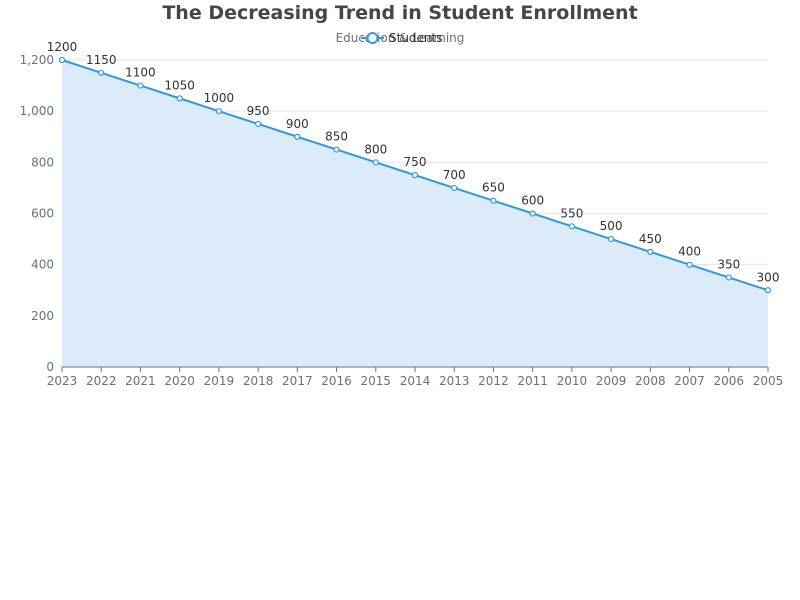  I want to click on x-tick-label: 2005, so click(768, 381).